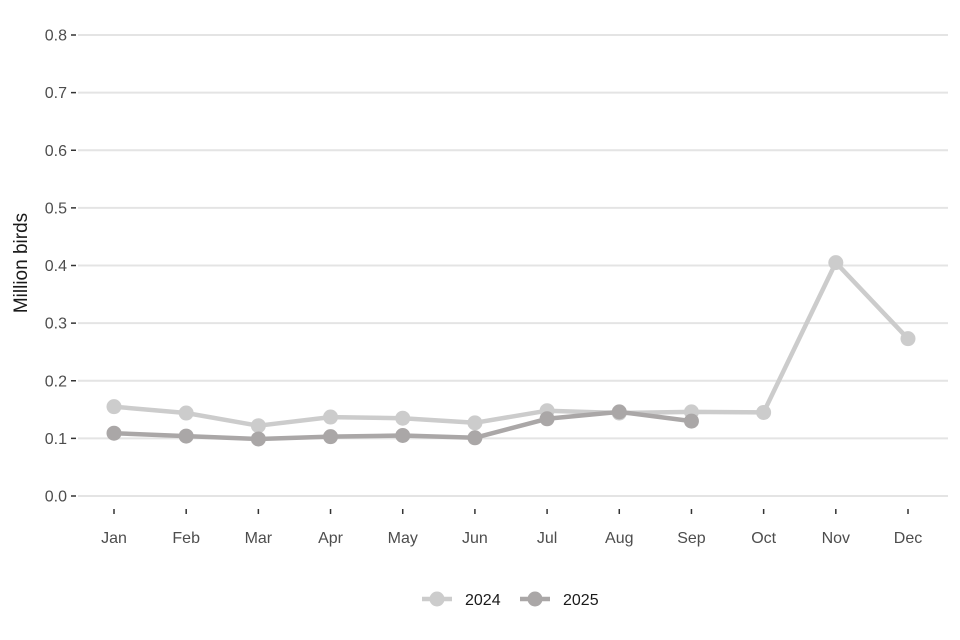  What do you see at coordinates (581, 600) in the screenshot?
I see `legend-label: 2025` at bounding box center [581, 600].